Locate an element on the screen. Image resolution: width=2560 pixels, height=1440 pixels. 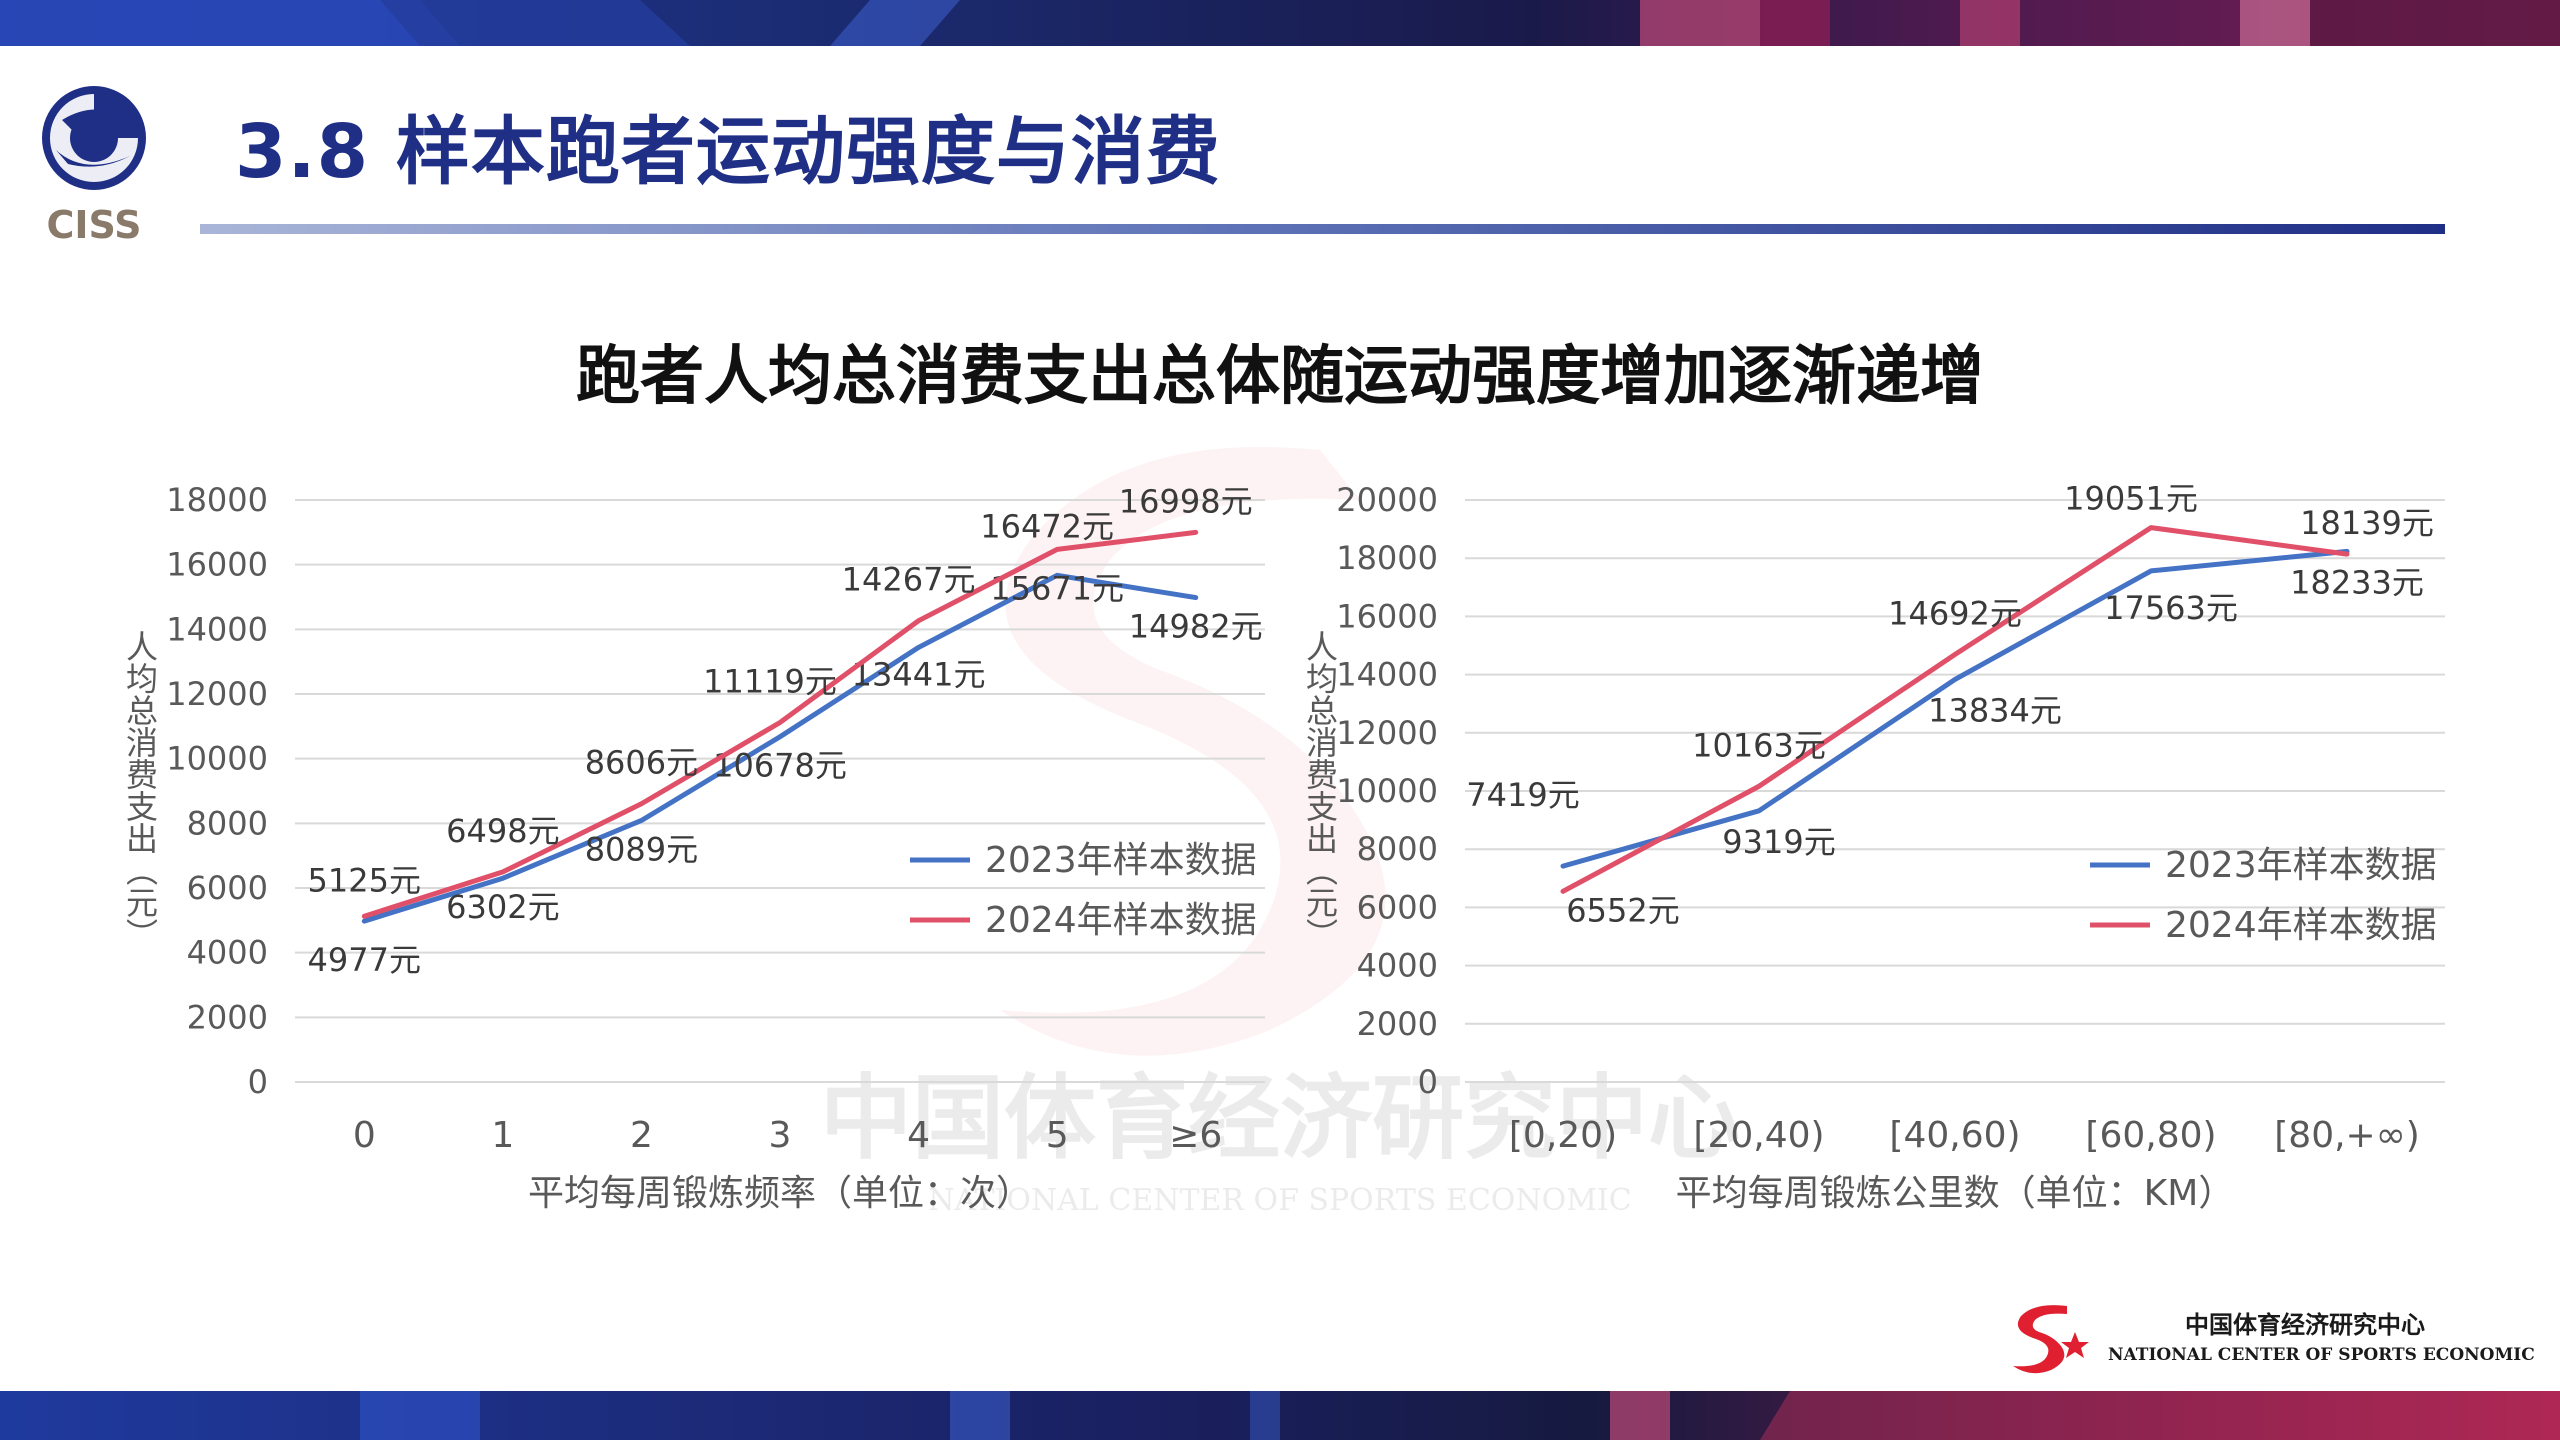
footer-org-name-en: NATIONAL CENTER OF SPORTS ECONOMIC is located at coordinates (2321, 1355).